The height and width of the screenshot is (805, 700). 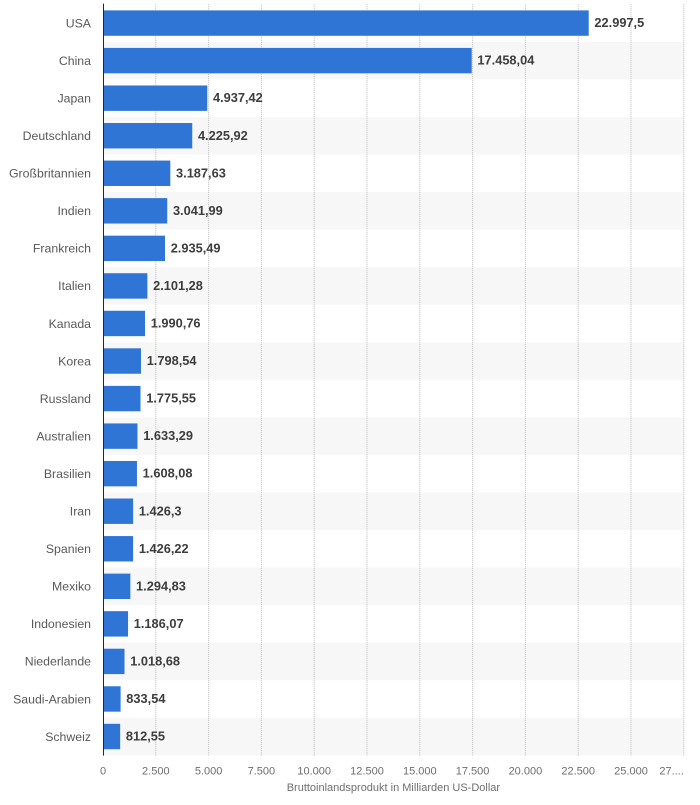 I want to click on svg-text: 1.798,54, so click(x=172, y=360).